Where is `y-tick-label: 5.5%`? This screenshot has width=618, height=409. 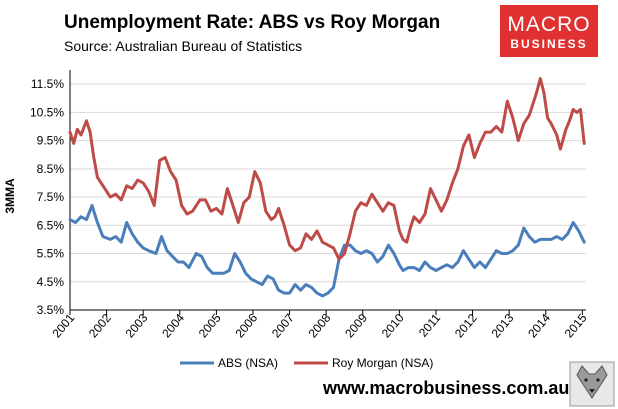 y-tick-label: 5.5% is located at coordinates (51, 254).